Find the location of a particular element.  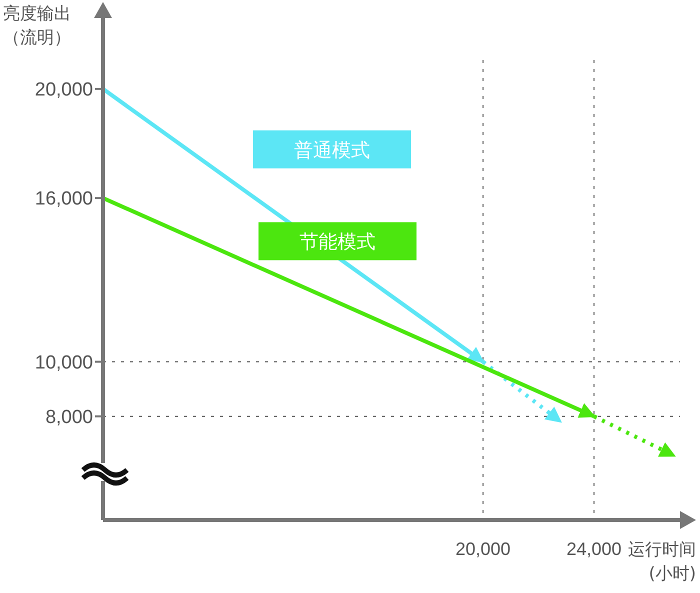

series-label: 节能模式 is located at coordinates (338, 242).